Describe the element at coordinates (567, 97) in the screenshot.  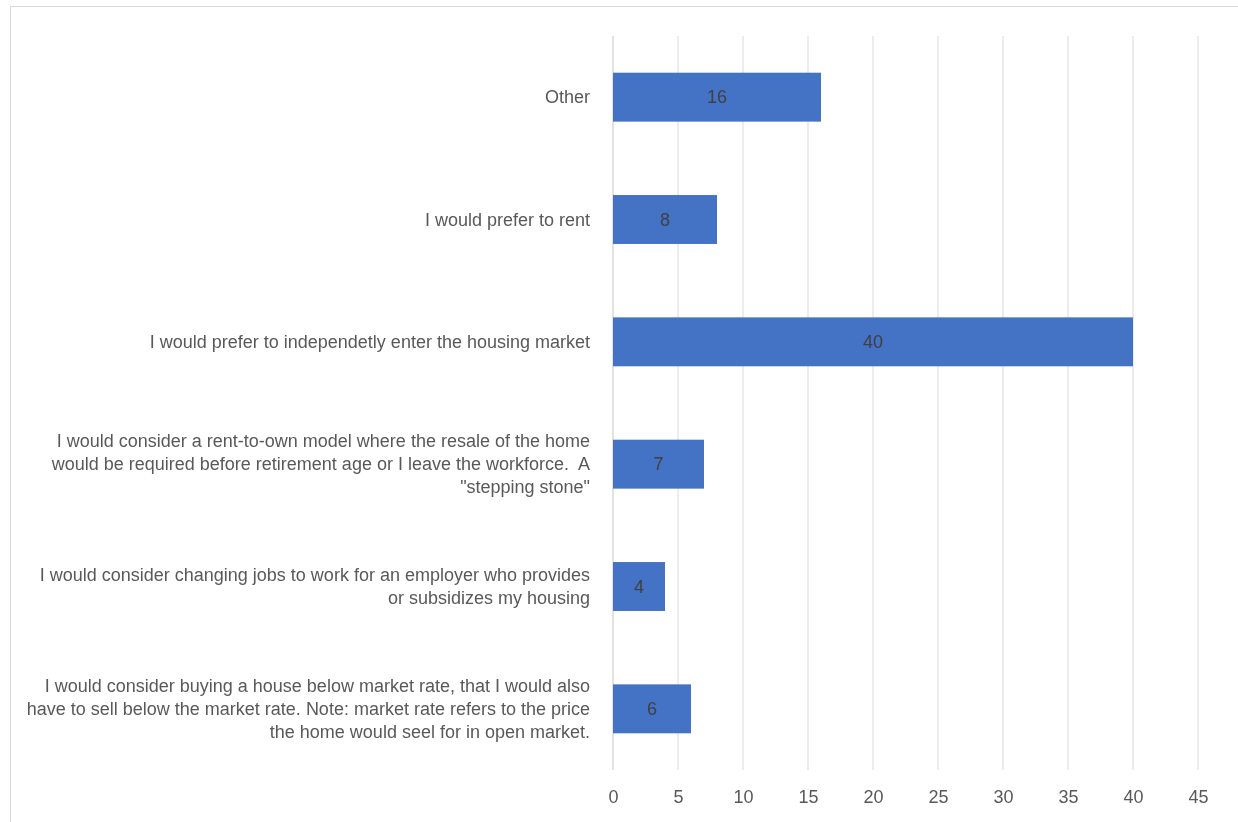
I see `y-tick-label: Other` at that location.